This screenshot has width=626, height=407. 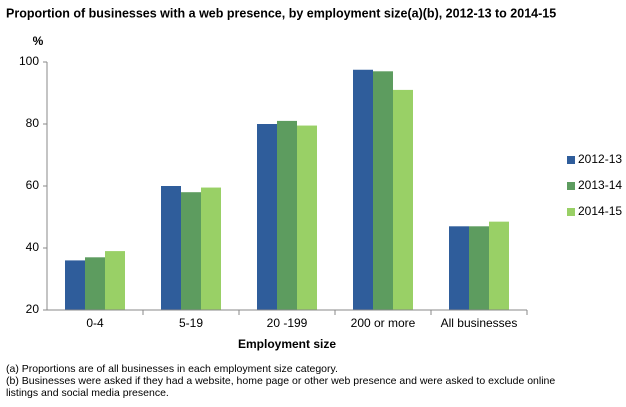 I want to click on y-tick-label: 20, so click(x=33, y=309).